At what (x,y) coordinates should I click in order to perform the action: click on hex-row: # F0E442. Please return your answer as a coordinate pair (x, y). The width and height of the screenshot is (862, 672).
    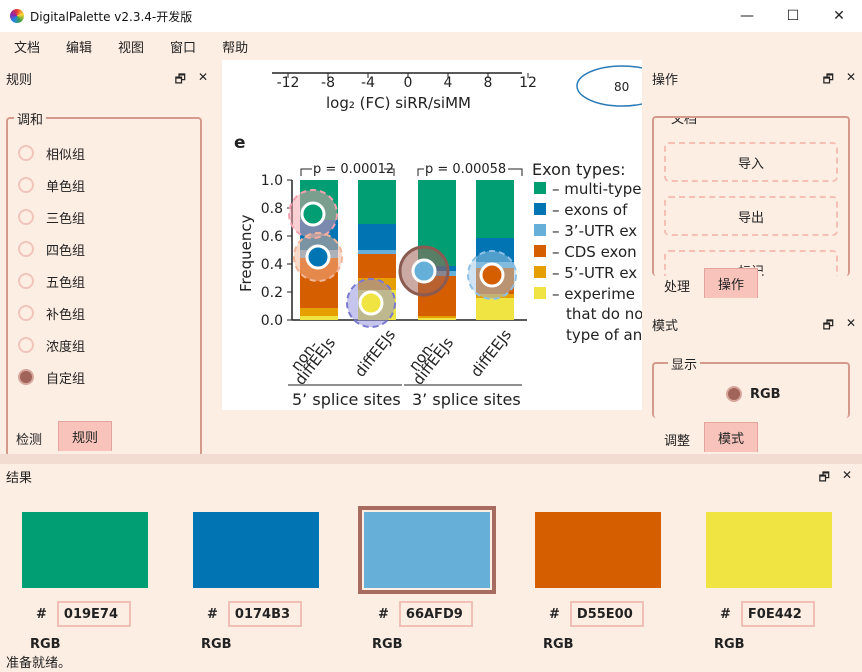
    Looking at the image, I should click on (767, 614).